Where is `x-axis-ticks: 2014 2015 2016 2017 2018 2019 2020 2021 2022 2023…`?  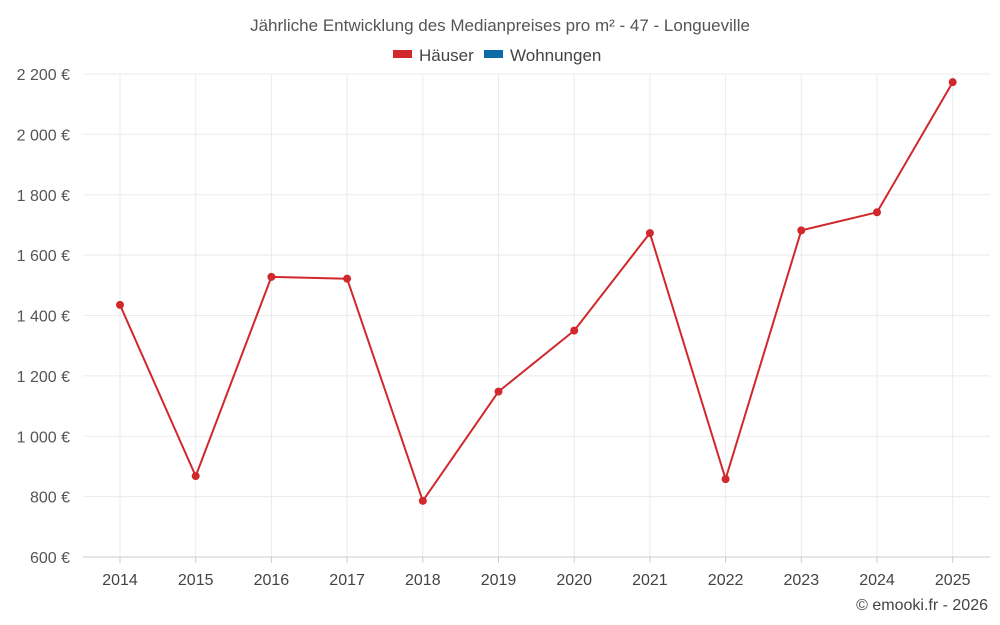 x-axis-ticks: 2014 2015 2016 2017 2018 2019 2020 2021 2022 2023… is located at coordinates (536, 580).